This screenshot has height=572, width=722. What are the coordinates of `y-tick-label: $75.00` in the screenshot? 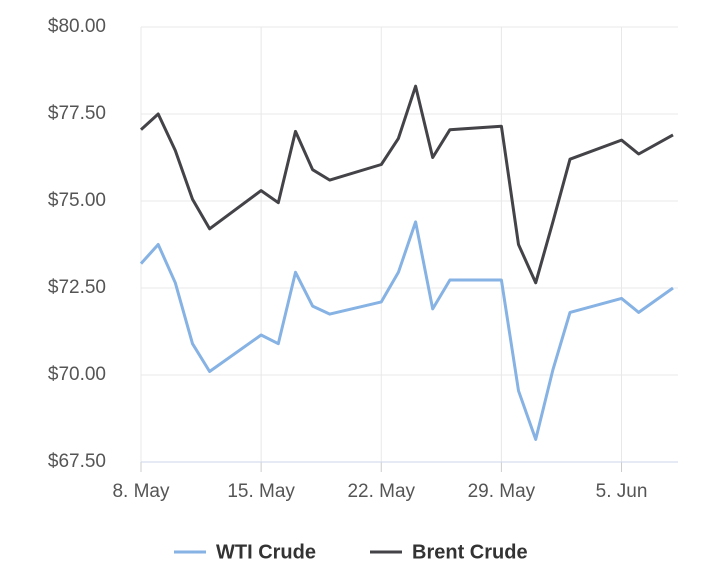 It's located at (77, 200).